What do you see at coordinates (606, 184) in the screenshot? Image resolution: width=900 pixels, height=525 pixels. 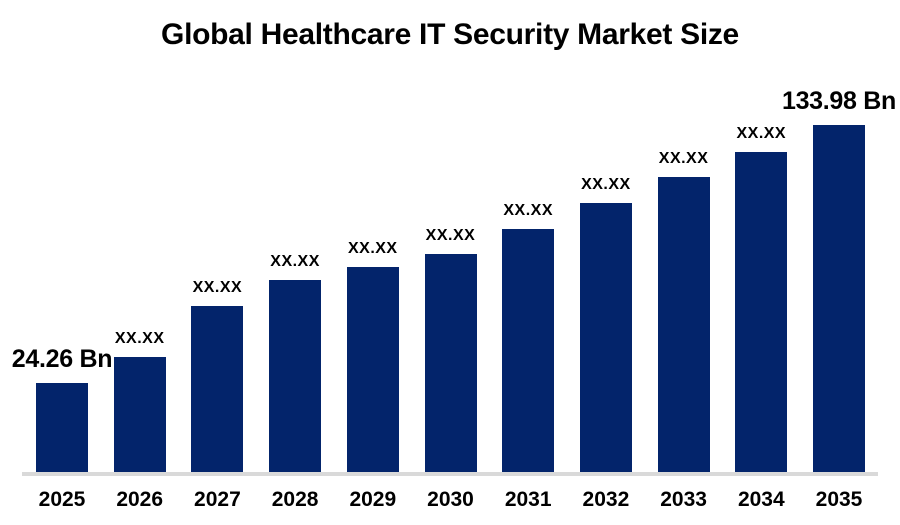 I see `value-label-2032: XX.XX` at bounding box center [606, 184].